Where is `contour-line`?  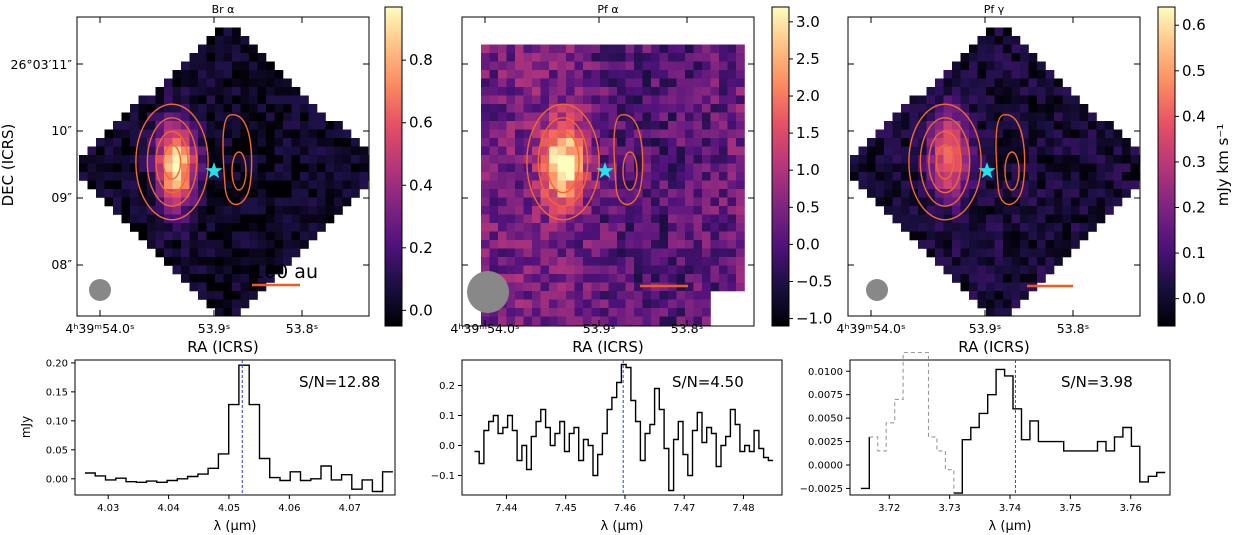
contour-line is located at coordinates (945, 162).